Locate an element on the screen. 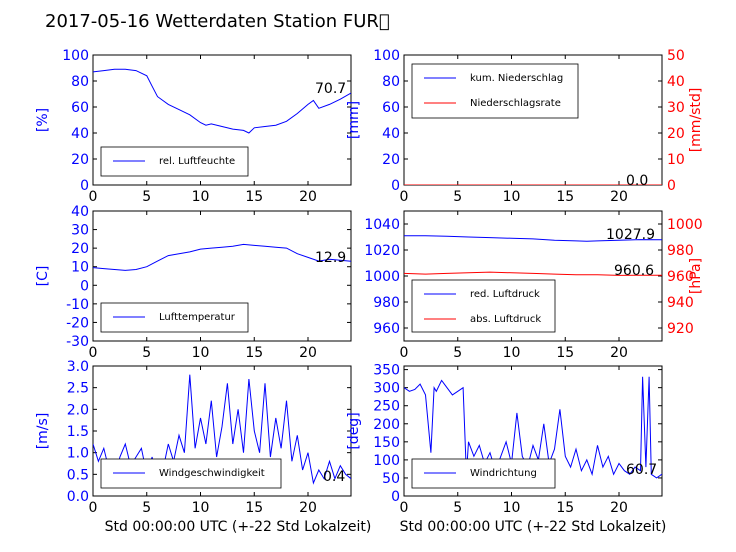 The image size is (736, 552). legend-label: kum. Niederschlag is located at coordinates (516, 78).